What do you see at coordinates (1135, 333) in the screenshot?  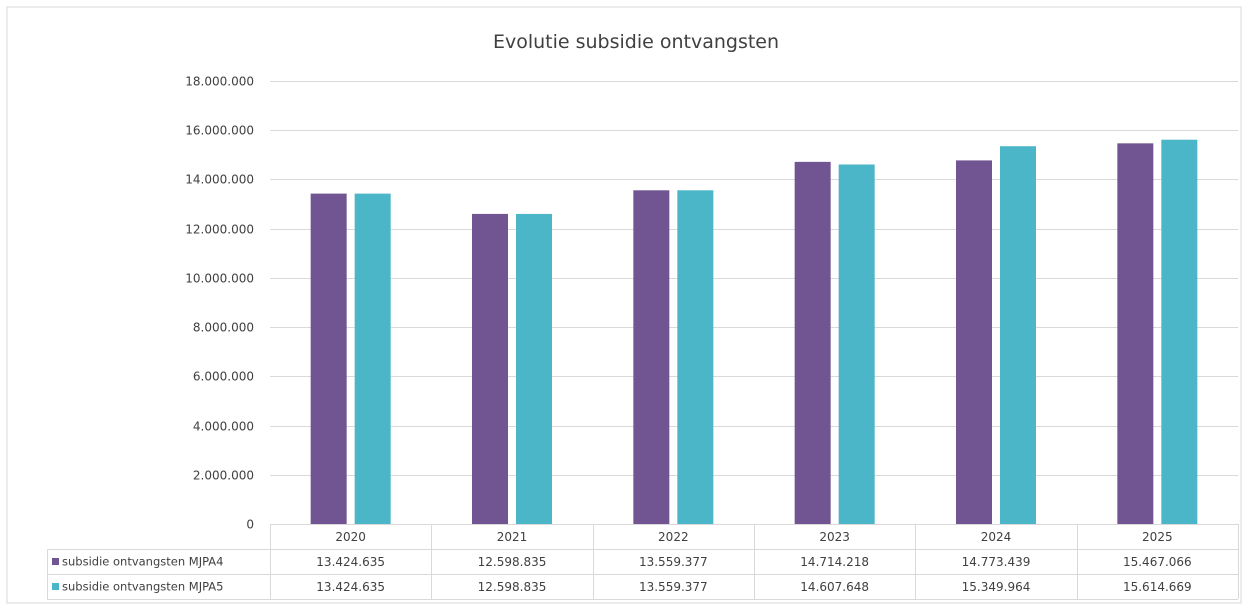 I see `bar-mjpa4-2025` at bounding box center [1135, 333].